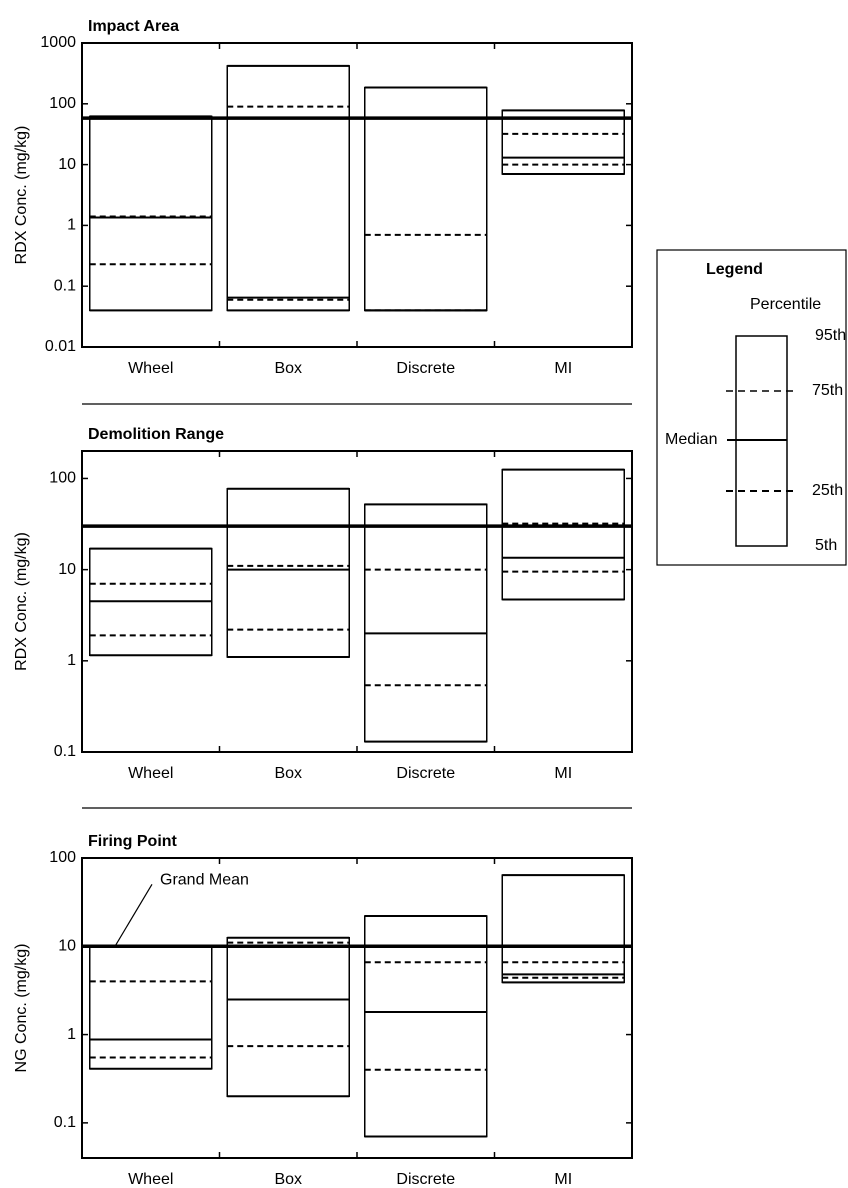 This screenshot has height=1188, width=848. Describe the element at coordinates (204, 880) in the screenshot. I see `annotation: Grand Mean` at that location.